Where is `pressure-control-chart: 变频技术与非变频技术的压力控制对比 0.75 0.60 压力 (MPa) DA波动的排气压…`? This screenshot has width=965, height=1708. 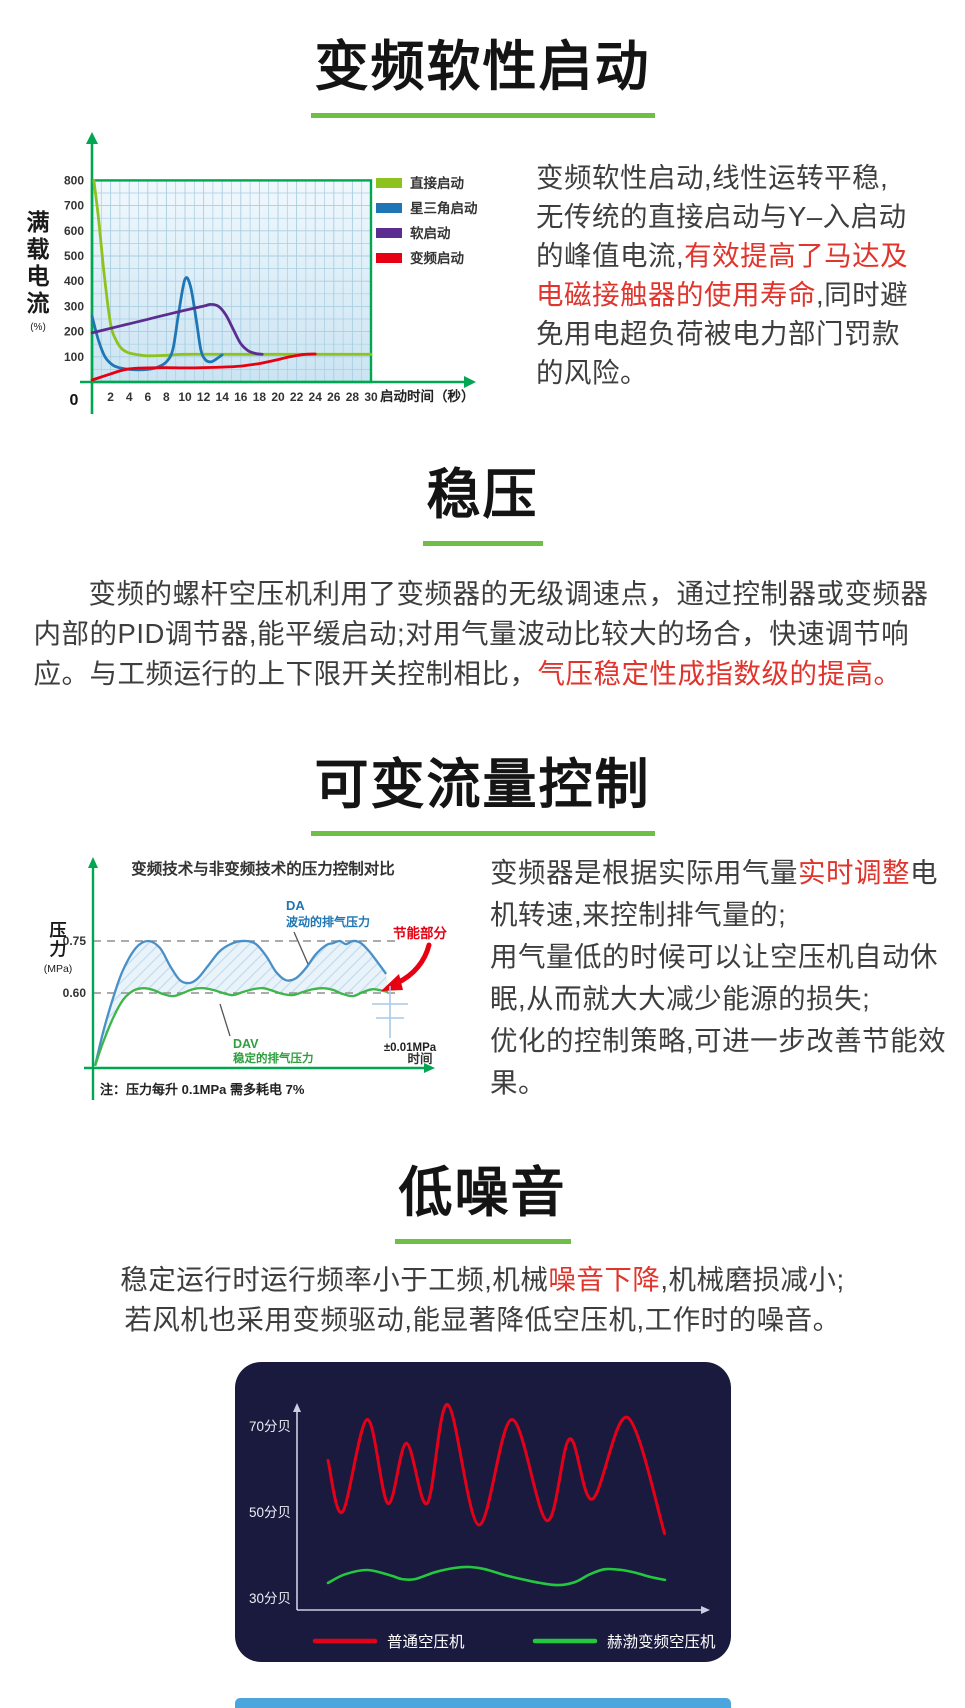 pressure-control-chart: 变频技术与非变频技术的压力控制对比 0.75 0.60 压力 (MPa) DA波动的排气压… is located at coordinates (245, 978).